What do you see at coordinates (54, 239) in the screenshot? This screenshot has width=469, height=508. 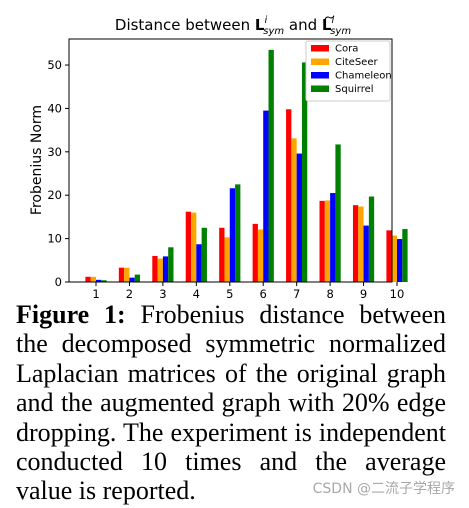 I see `y-tick-label: 10` at bounding box center [54, 239].